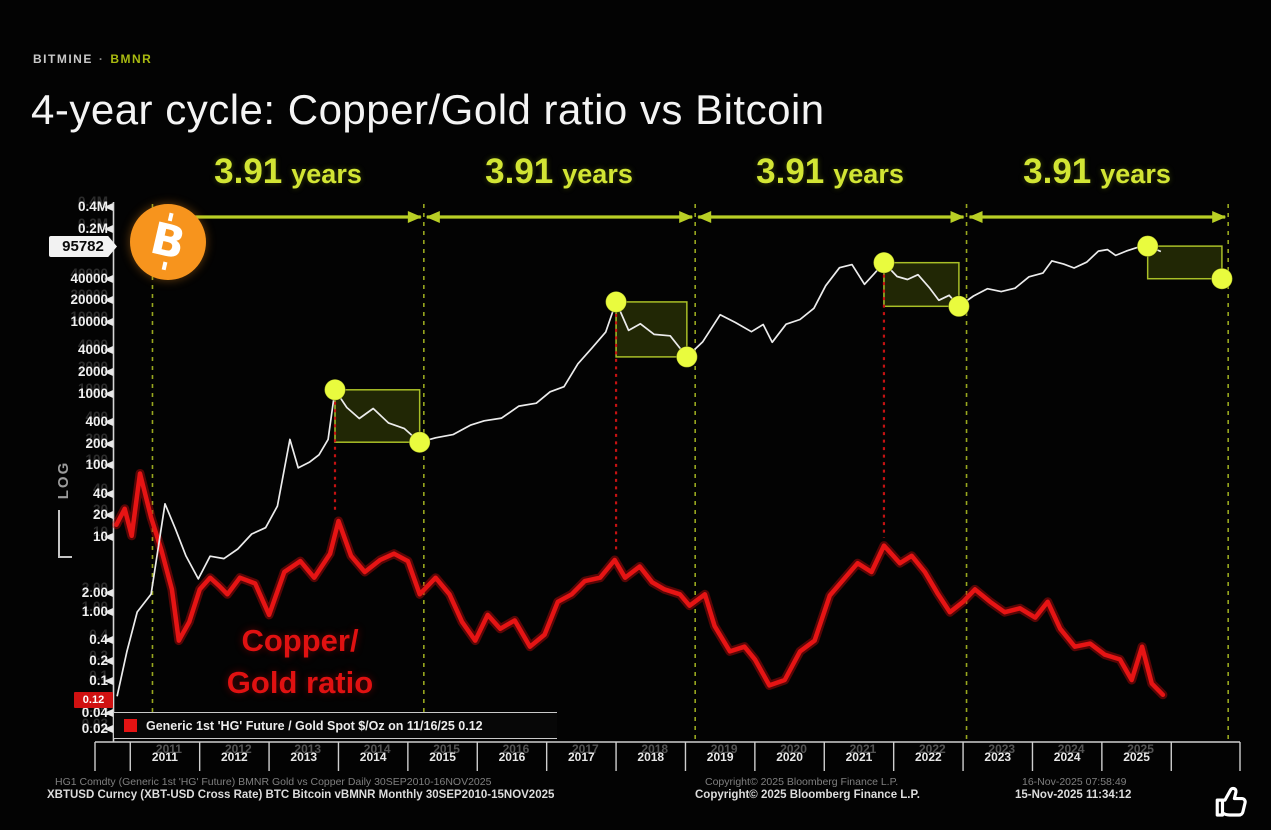  What do you see at coordinates (89, 300) in the screenshot?
I see `btc-axis-label-20000: 20000` at bounding box center [89, 300].